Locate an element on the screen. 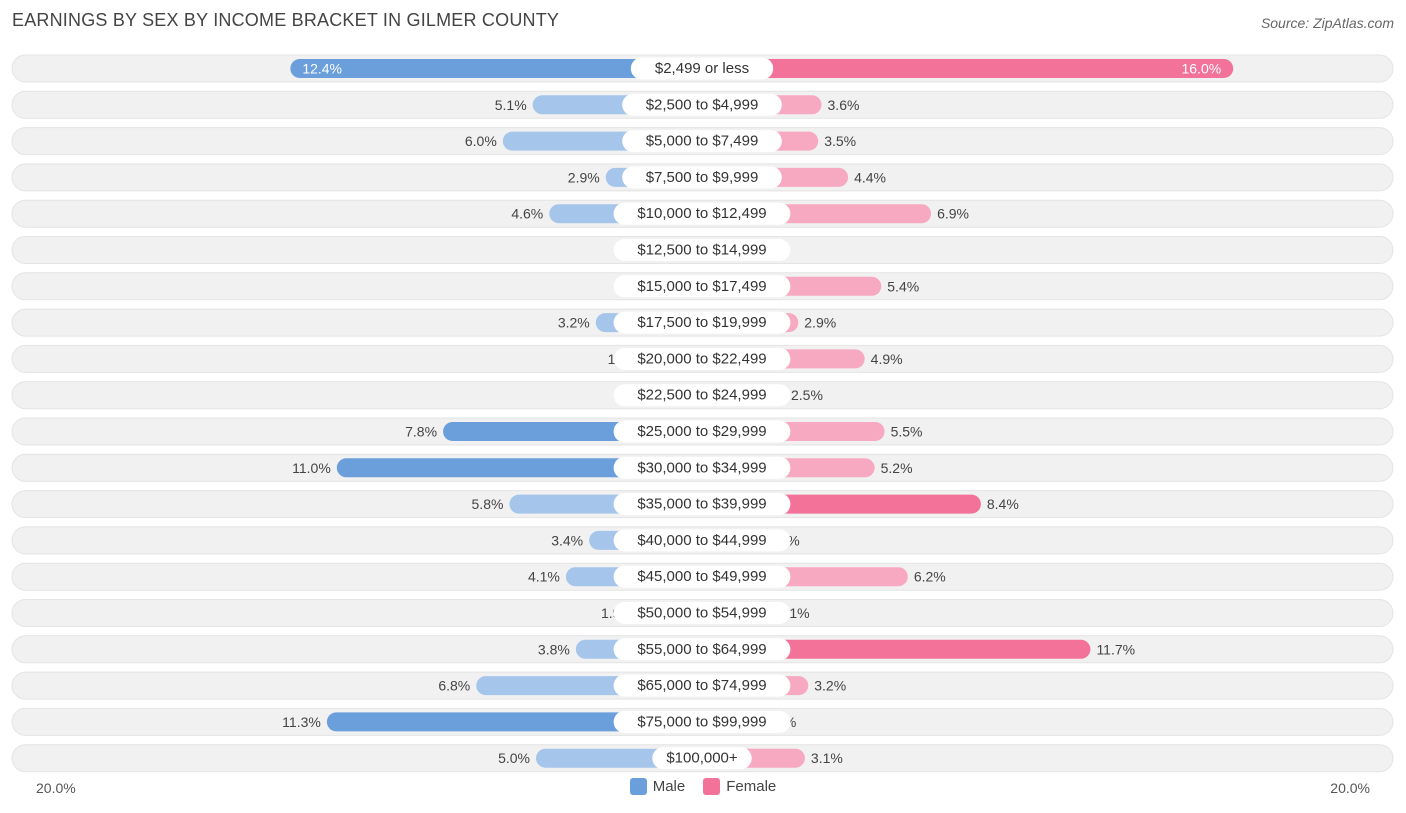 Image resolution: width=1406 pixels, height=813 pixels. female-value-label: 3.5% is located at coordinates (840, 141).